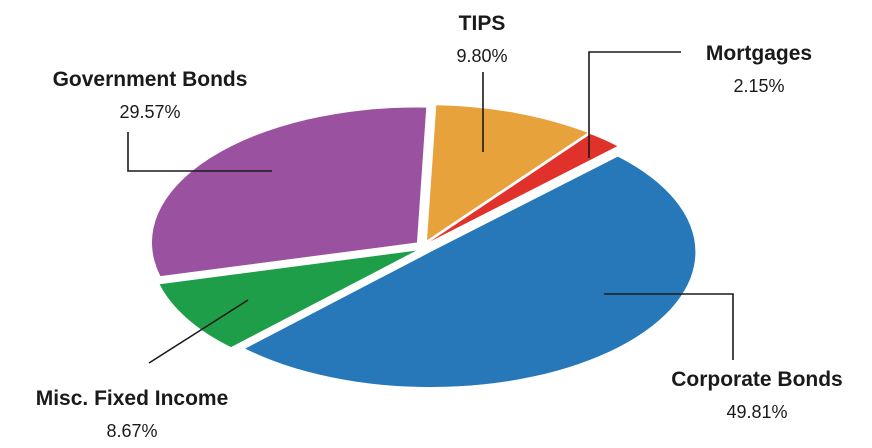  What do you see at coordinates (132, 398) in the screenshot?
I see `label-misc-fixed-income-name: Misc. Fixed Income` at bounding box center [132, 398].